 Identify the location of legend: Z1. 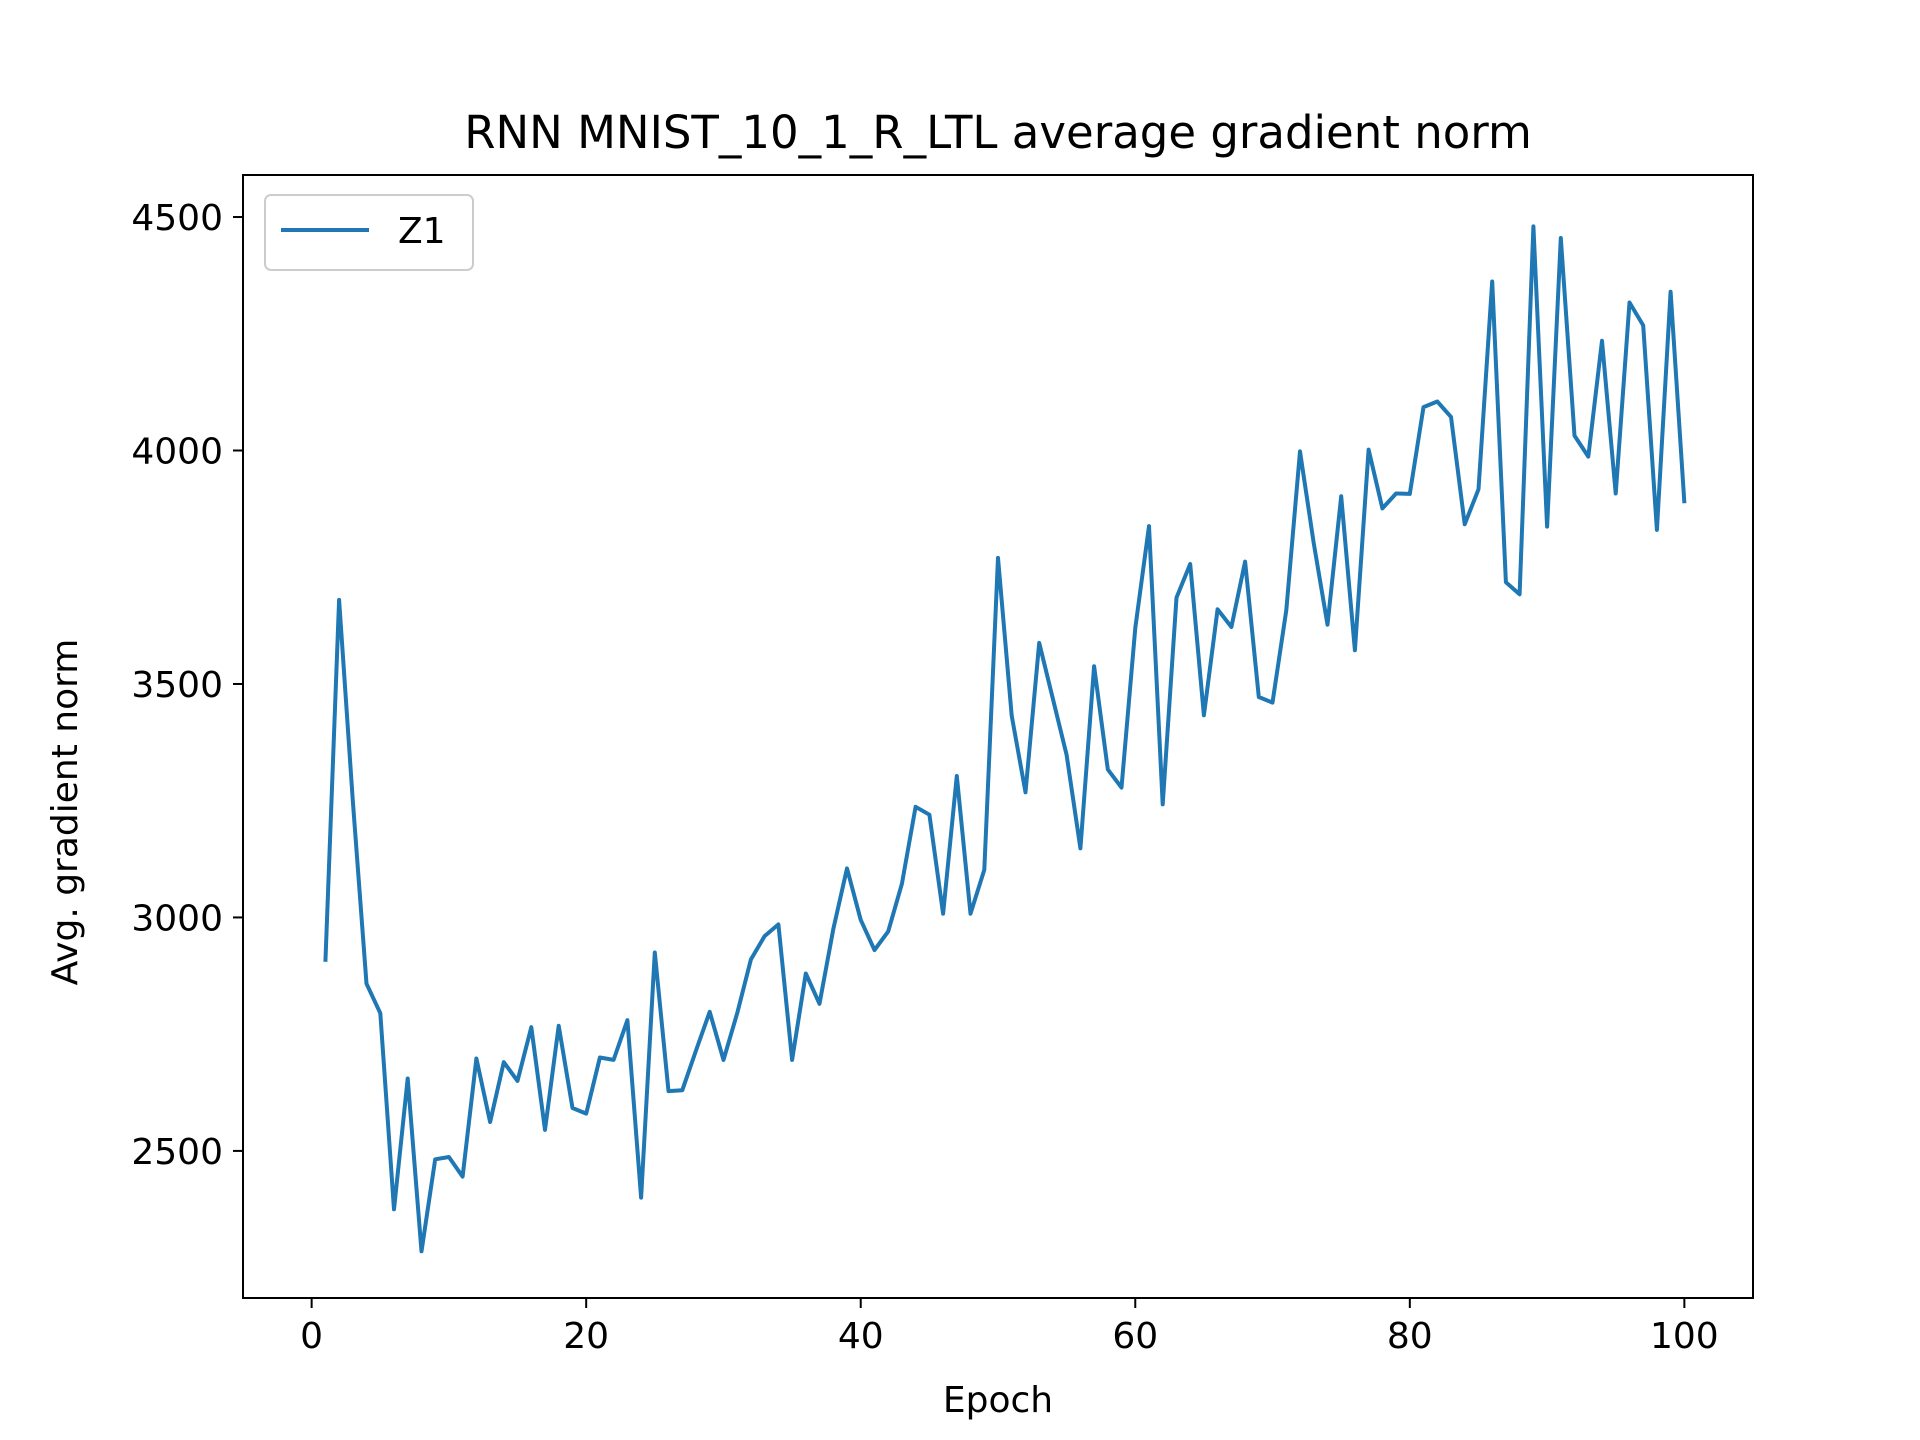
(369, 232).